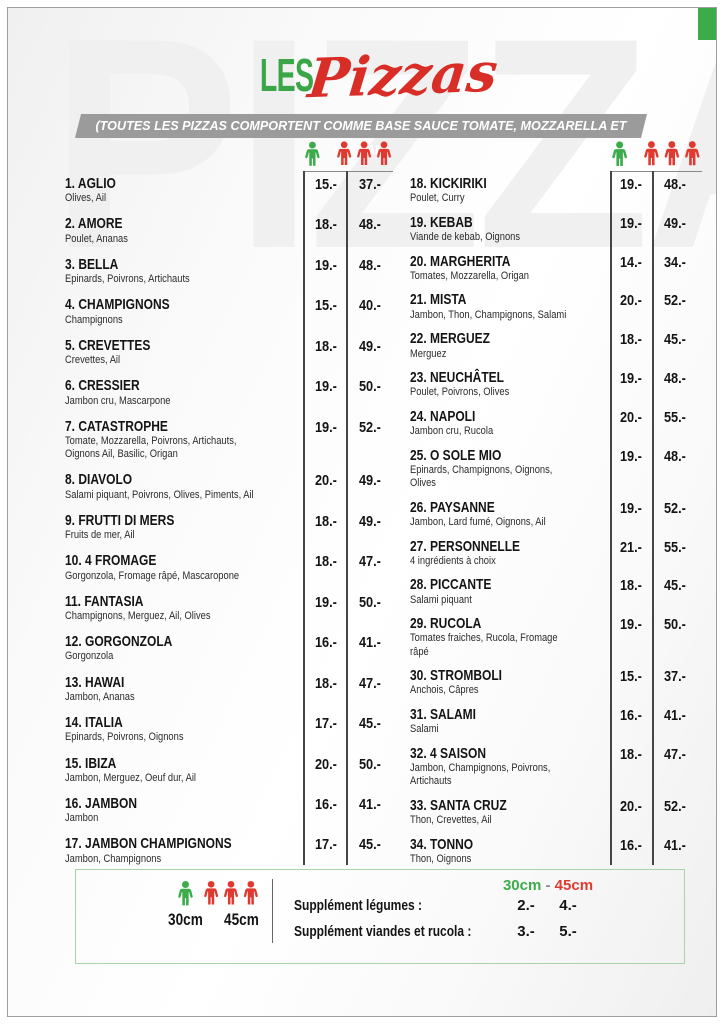 This screenshot has width=724, height=1024. Describe the element at coordinates (460, 261) in the screenshot. I see `pizza-name: 20. MARGHERITA` at that location.